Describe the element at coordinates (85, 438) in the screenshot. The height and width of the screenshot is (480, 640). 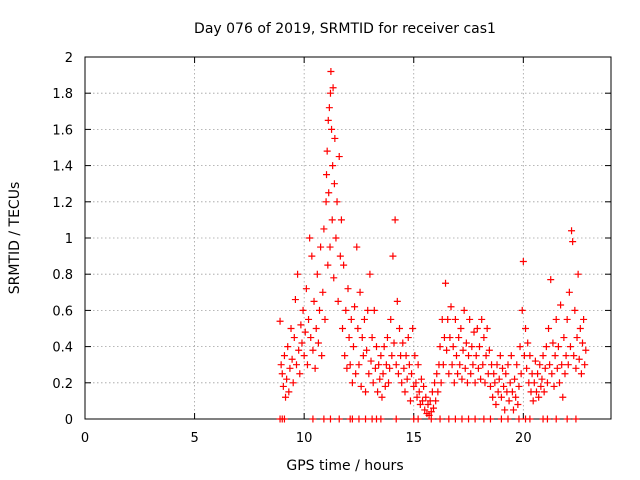
I see `x-tick-label: 0` at that location.